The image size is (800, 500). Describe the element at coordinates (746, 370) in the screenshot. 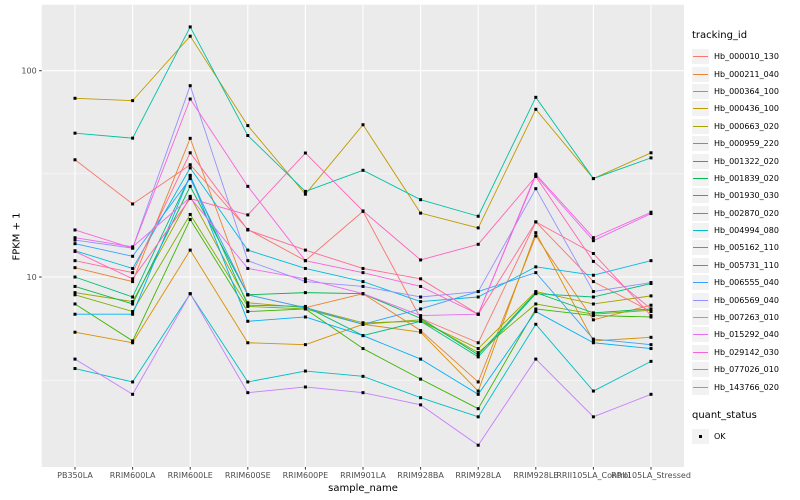

I see `legend-item-label: Hb_077026_010` at that location.